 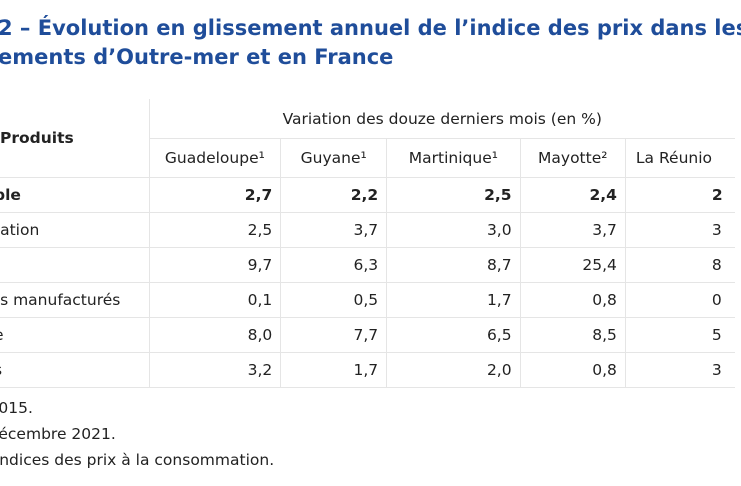 What do you see at coordinates (75, 300) in the screenshot?
I see `row-label: ts manufacturés` at bounding box center [75, 300].